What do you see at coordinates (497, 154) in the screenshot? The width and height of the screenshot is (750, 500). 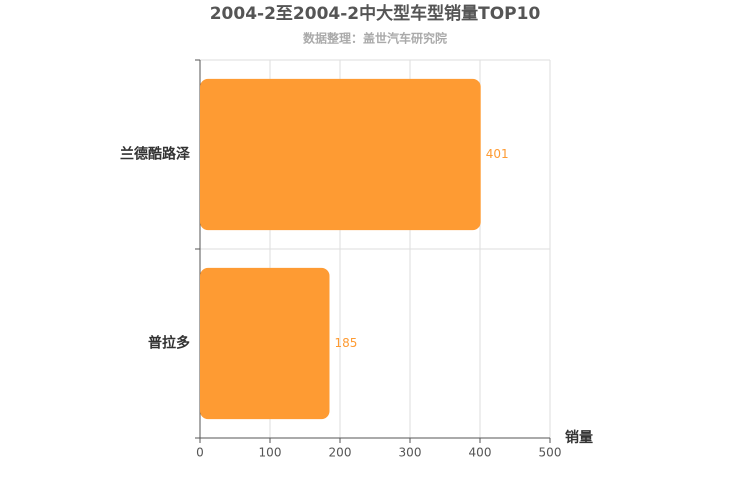 I see `data-label: 401` at bounding box center [497, 154].